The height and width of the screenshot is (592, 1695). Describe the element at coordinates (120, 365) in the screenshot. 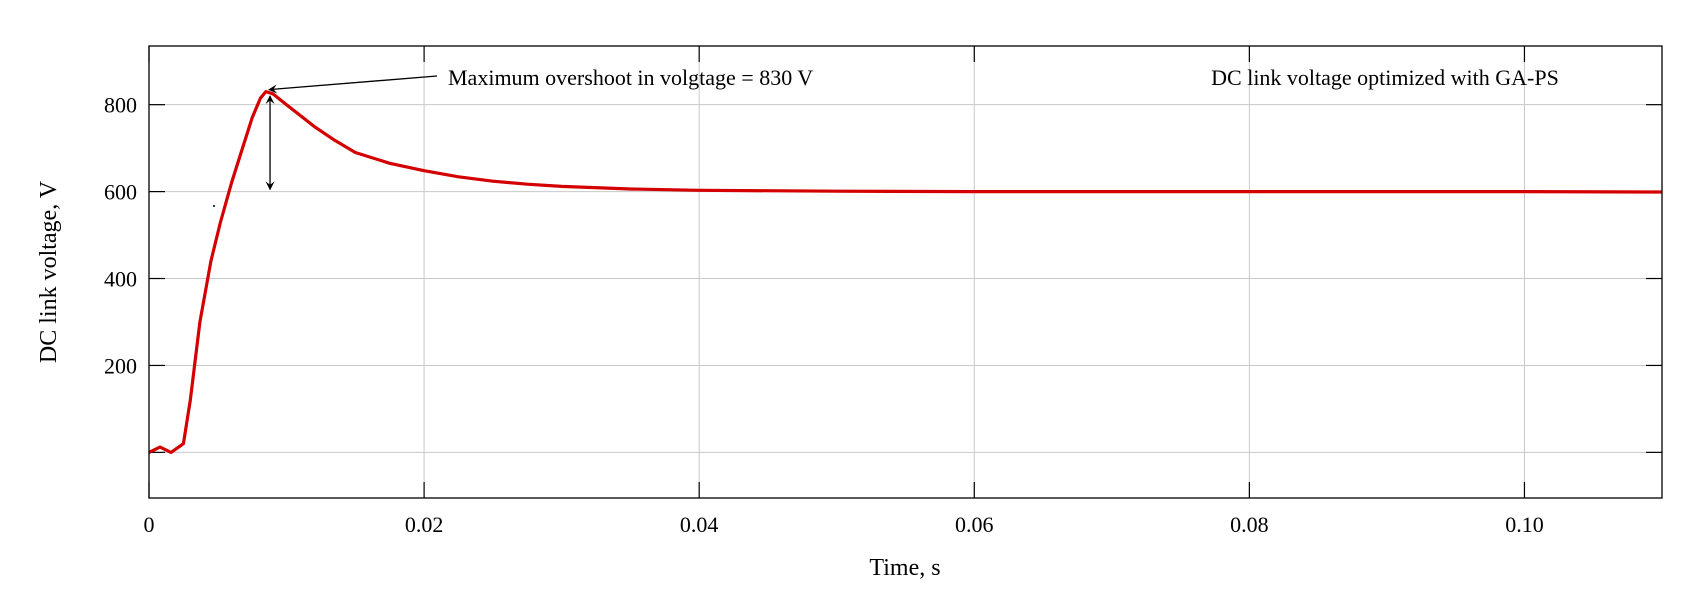

I see `y-tick-label: 200` at that location.